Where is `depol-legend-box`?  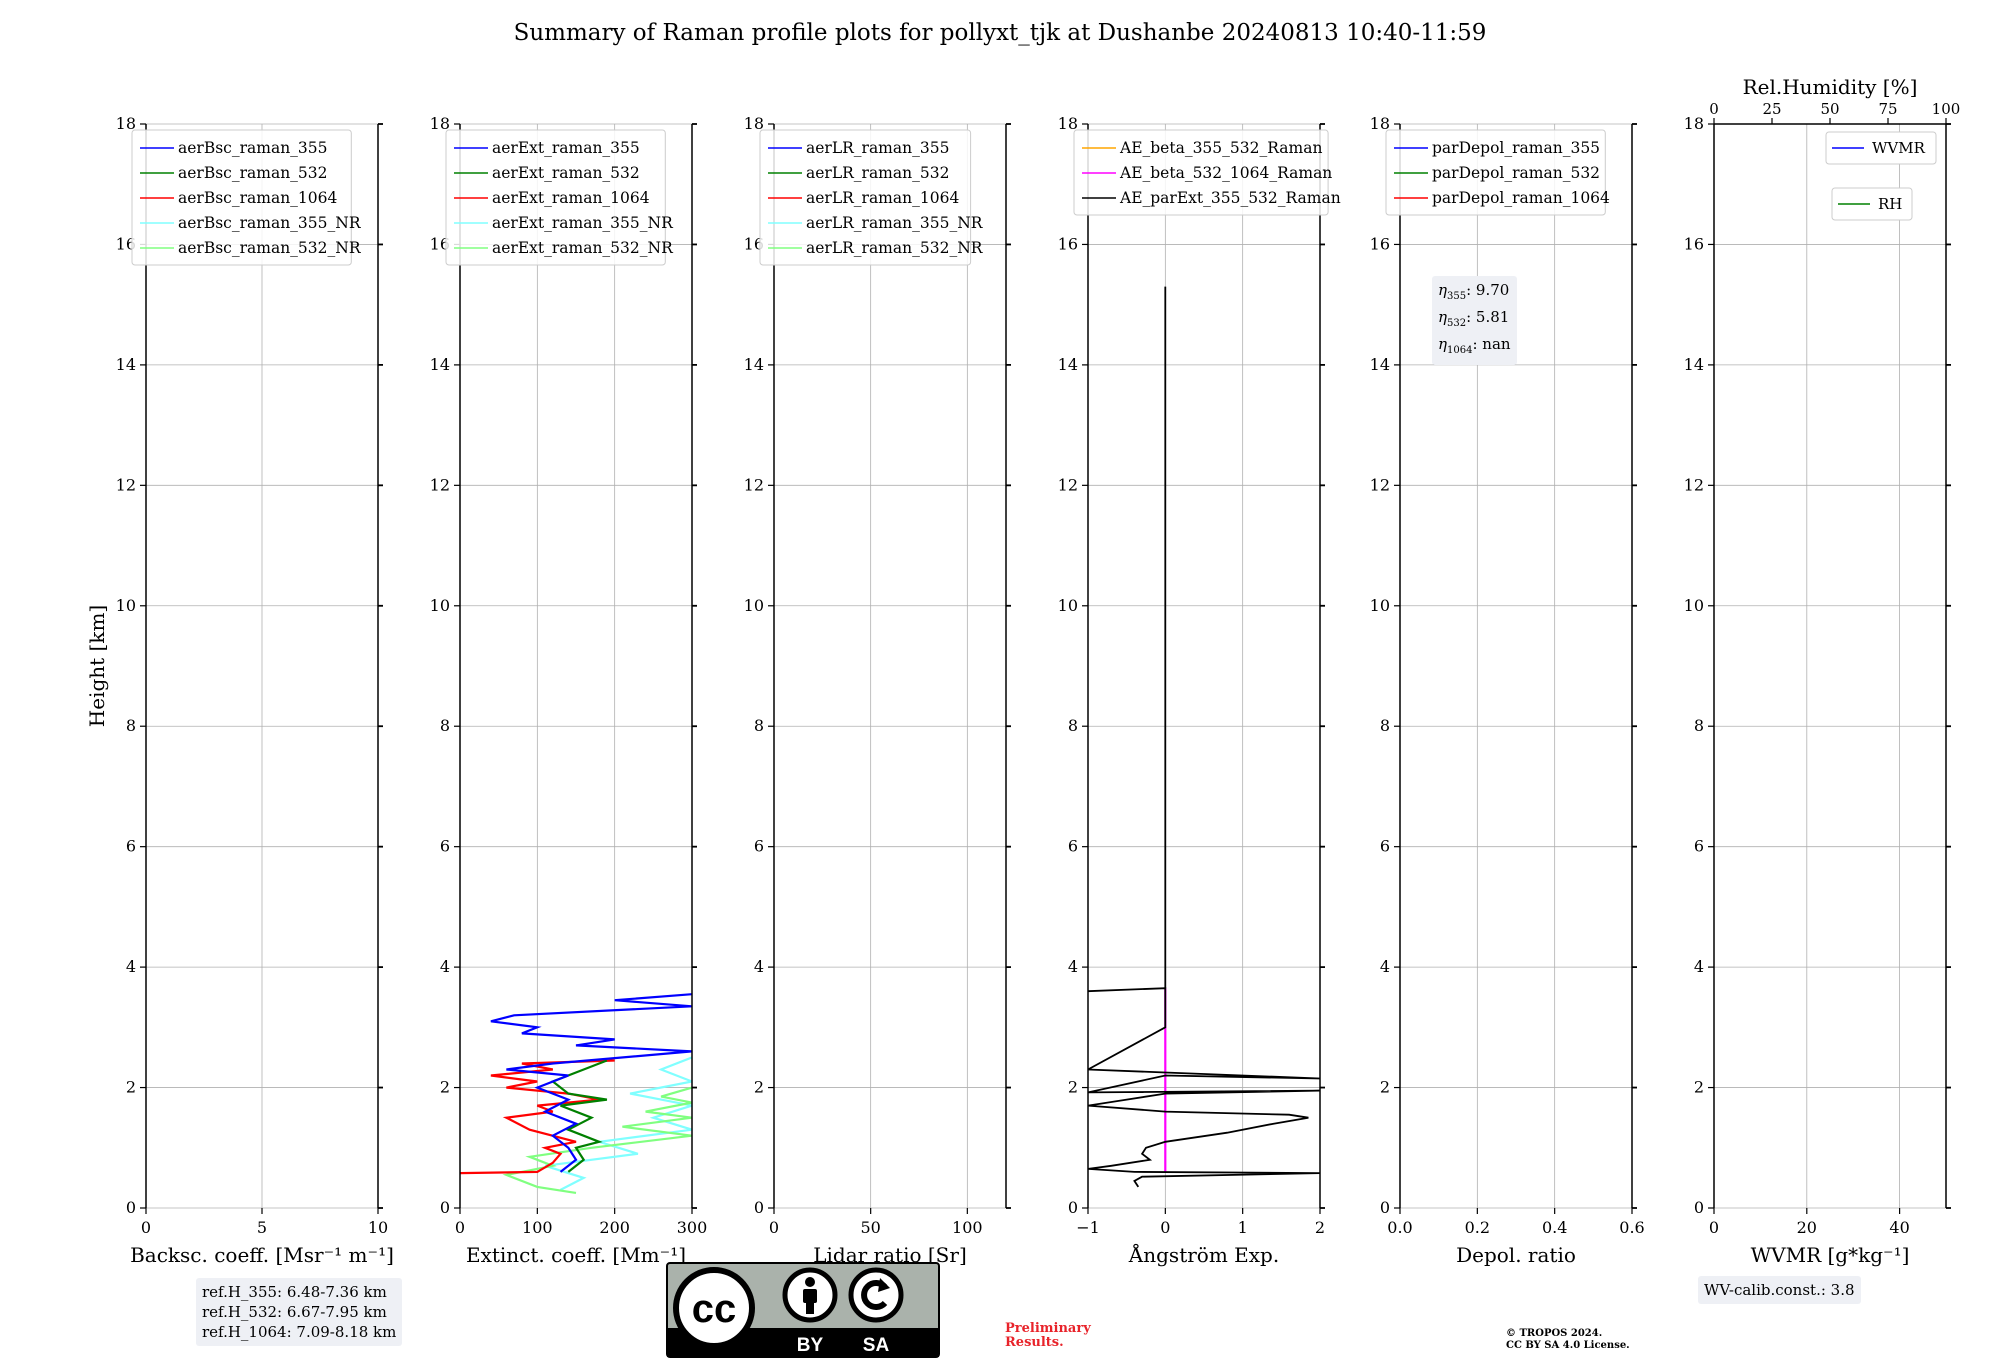 depol-legend-box is located at coordinates (1495, 172).